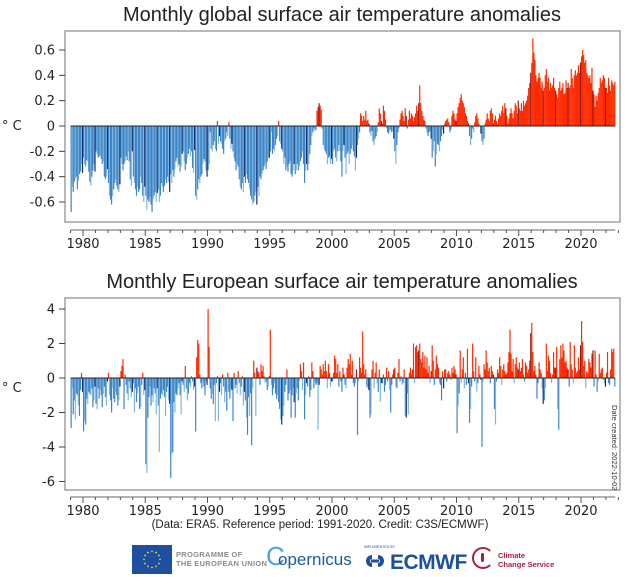  Describe the element at coordinates (42, 152) in the screenshot. I see `y-tick-label: -0.2` at that location.